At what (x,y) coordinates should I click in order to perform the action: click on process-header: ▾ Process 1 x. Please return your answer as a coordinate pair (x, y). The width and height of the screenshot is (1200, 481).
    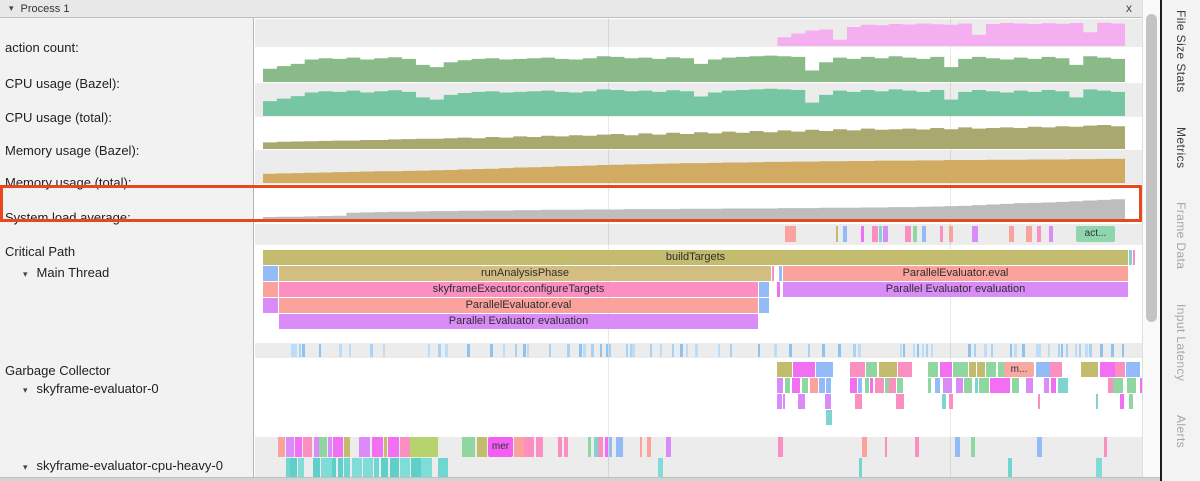
    Looking at the image, I should click on (571, 9).